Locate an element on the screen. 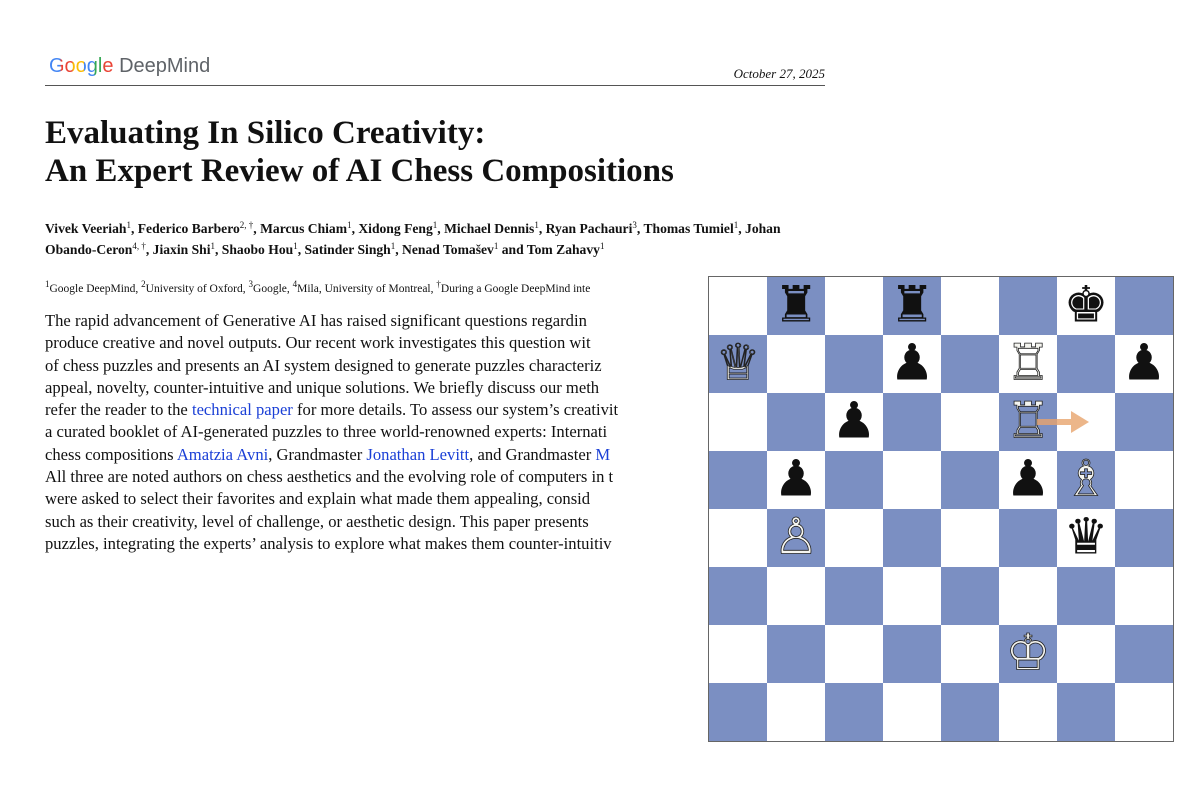  piece: ♕ is located at coordinates (738, 363).